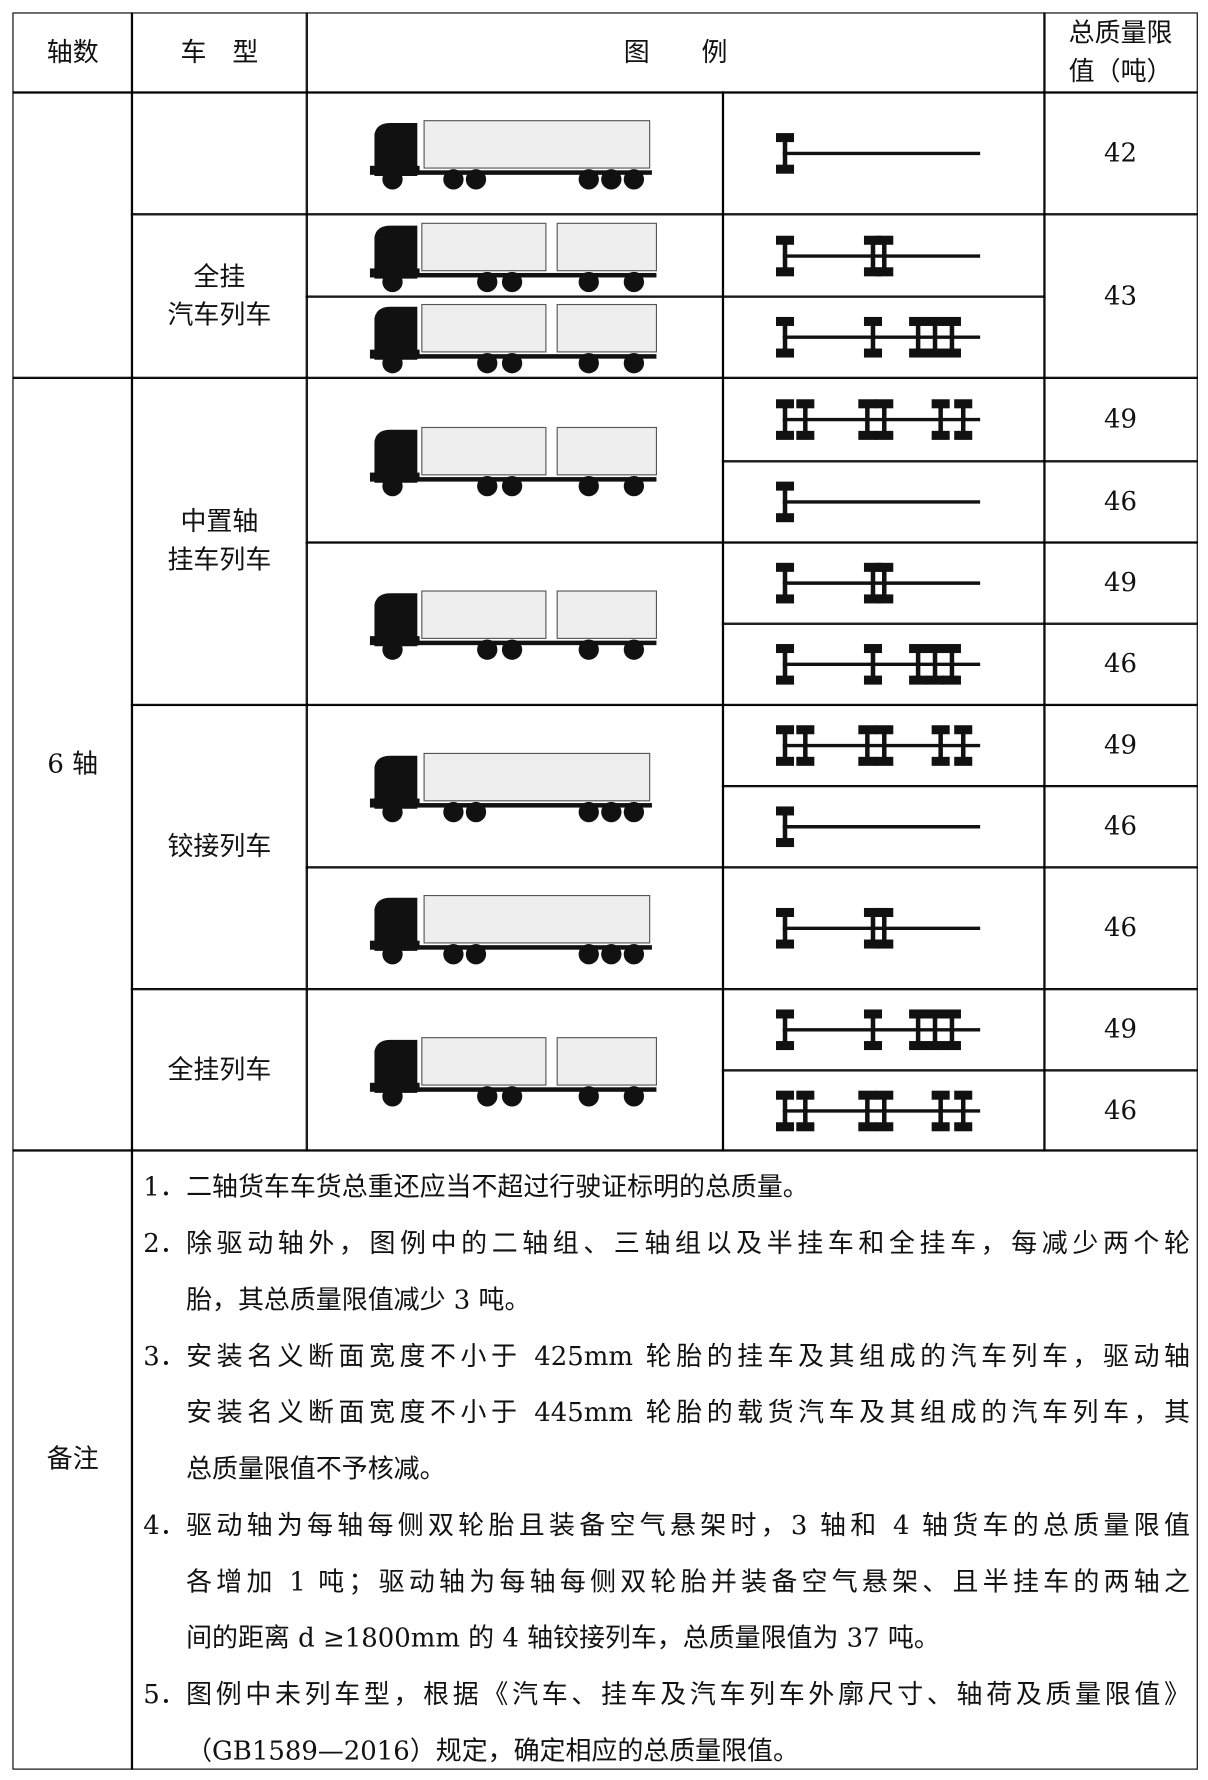 The image size is (1208, 1780). I want to click on header-cell: 车 型, so click(219, 53).